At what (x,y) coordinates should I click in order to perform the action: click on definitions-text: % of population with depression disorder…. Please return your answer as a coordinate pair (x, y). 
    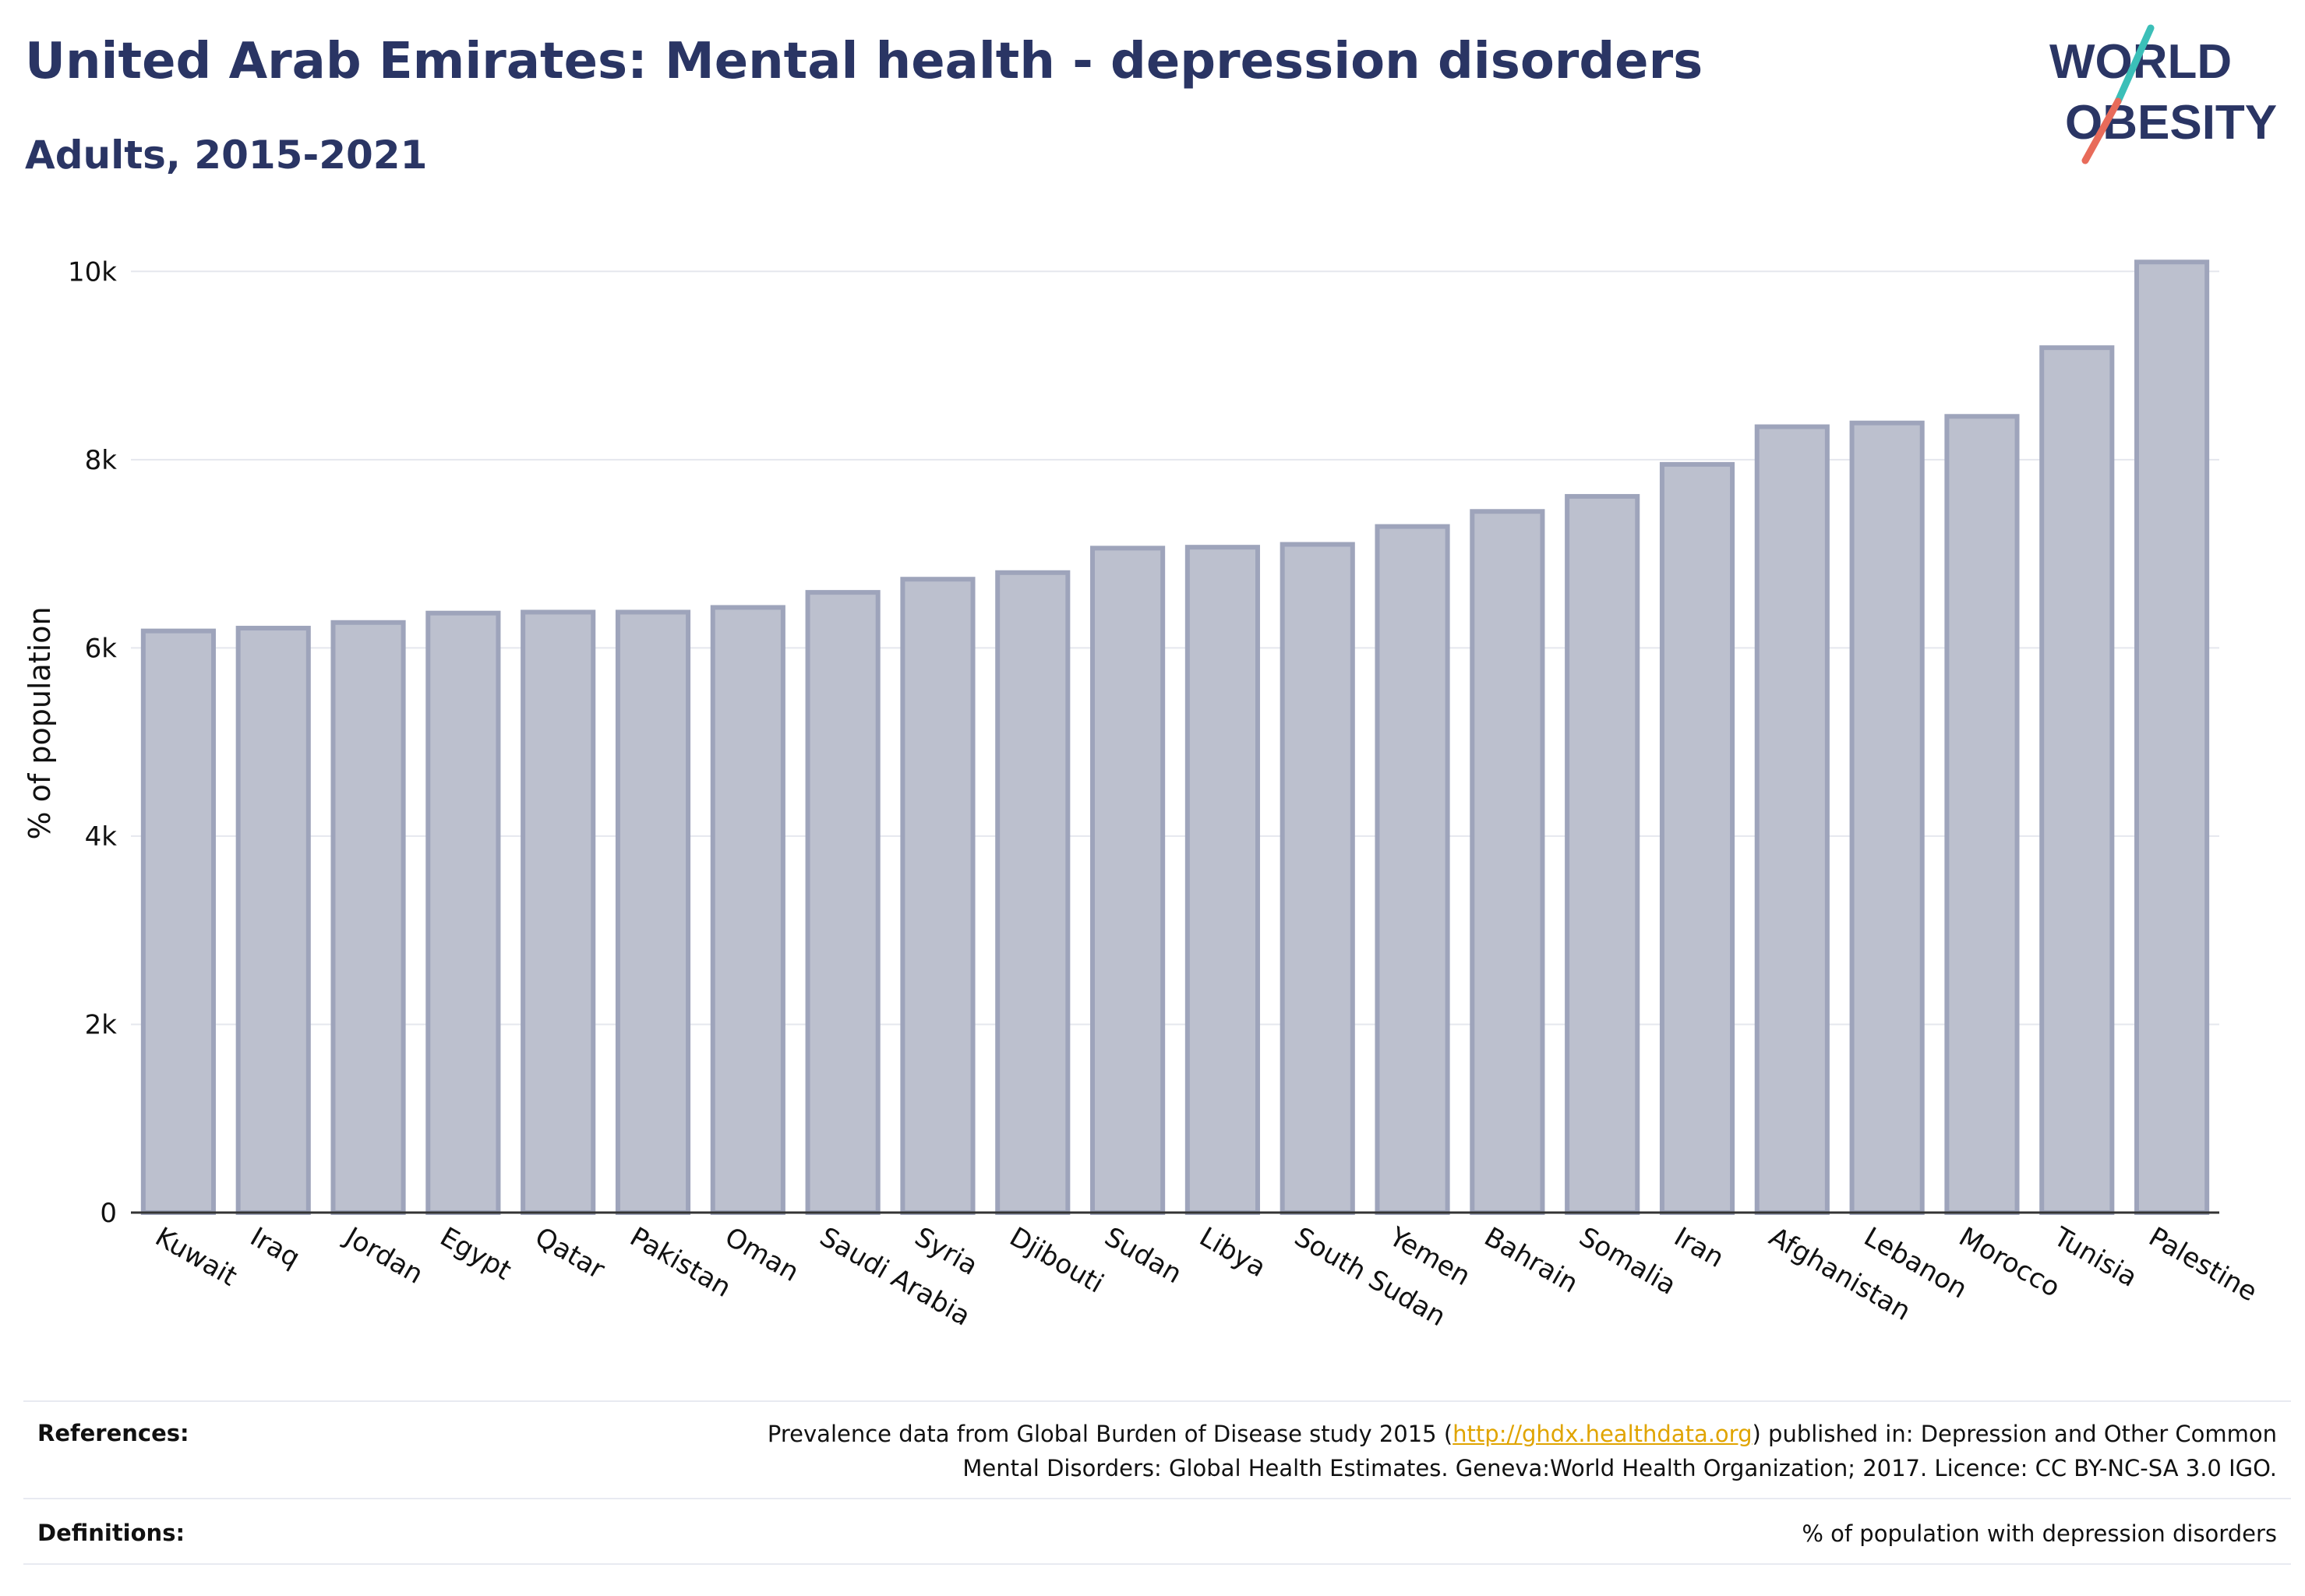
    Looking at the image, I should click on (2040, 1533).